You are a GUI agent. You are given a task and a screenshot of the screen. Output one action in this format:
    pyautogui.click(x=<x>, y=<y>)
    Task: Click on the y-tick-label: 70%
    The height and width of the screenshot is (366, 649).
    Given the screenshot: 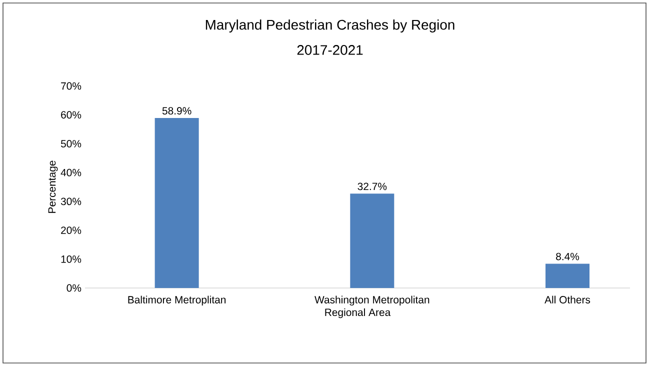 What is the action you would take?
    pyautogui.click(x=71, y=86)
    